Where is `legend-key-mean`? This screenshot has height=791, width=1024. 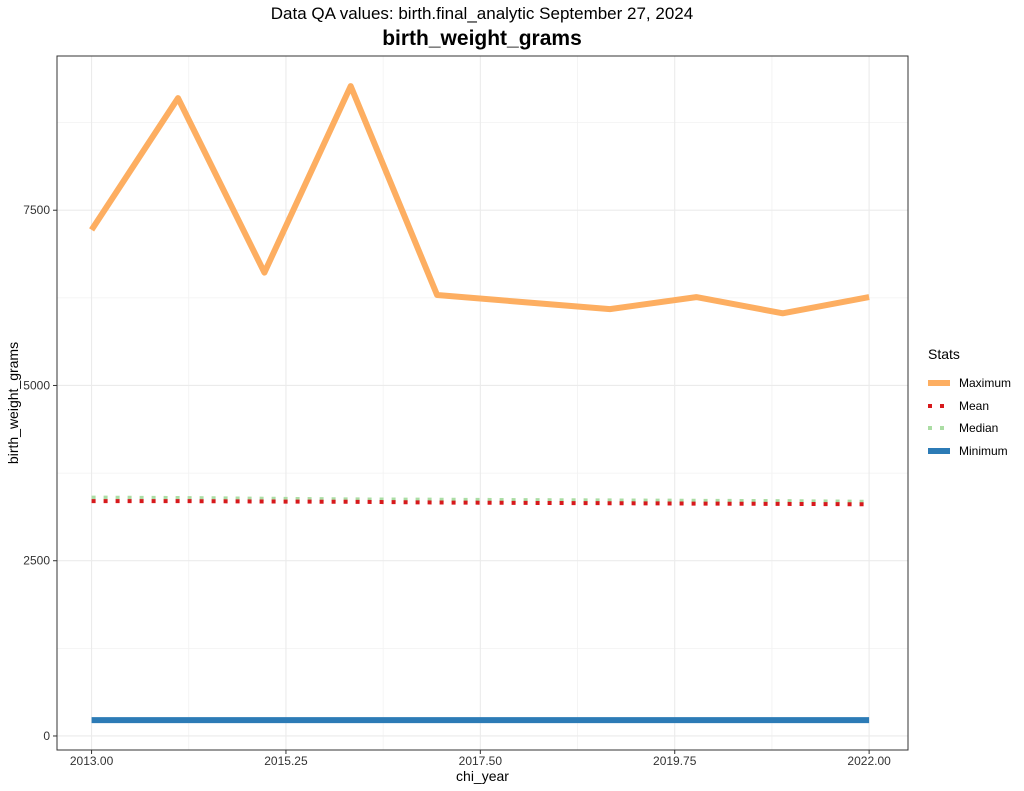
legend-key-mean is located at coordinates (939, 406).